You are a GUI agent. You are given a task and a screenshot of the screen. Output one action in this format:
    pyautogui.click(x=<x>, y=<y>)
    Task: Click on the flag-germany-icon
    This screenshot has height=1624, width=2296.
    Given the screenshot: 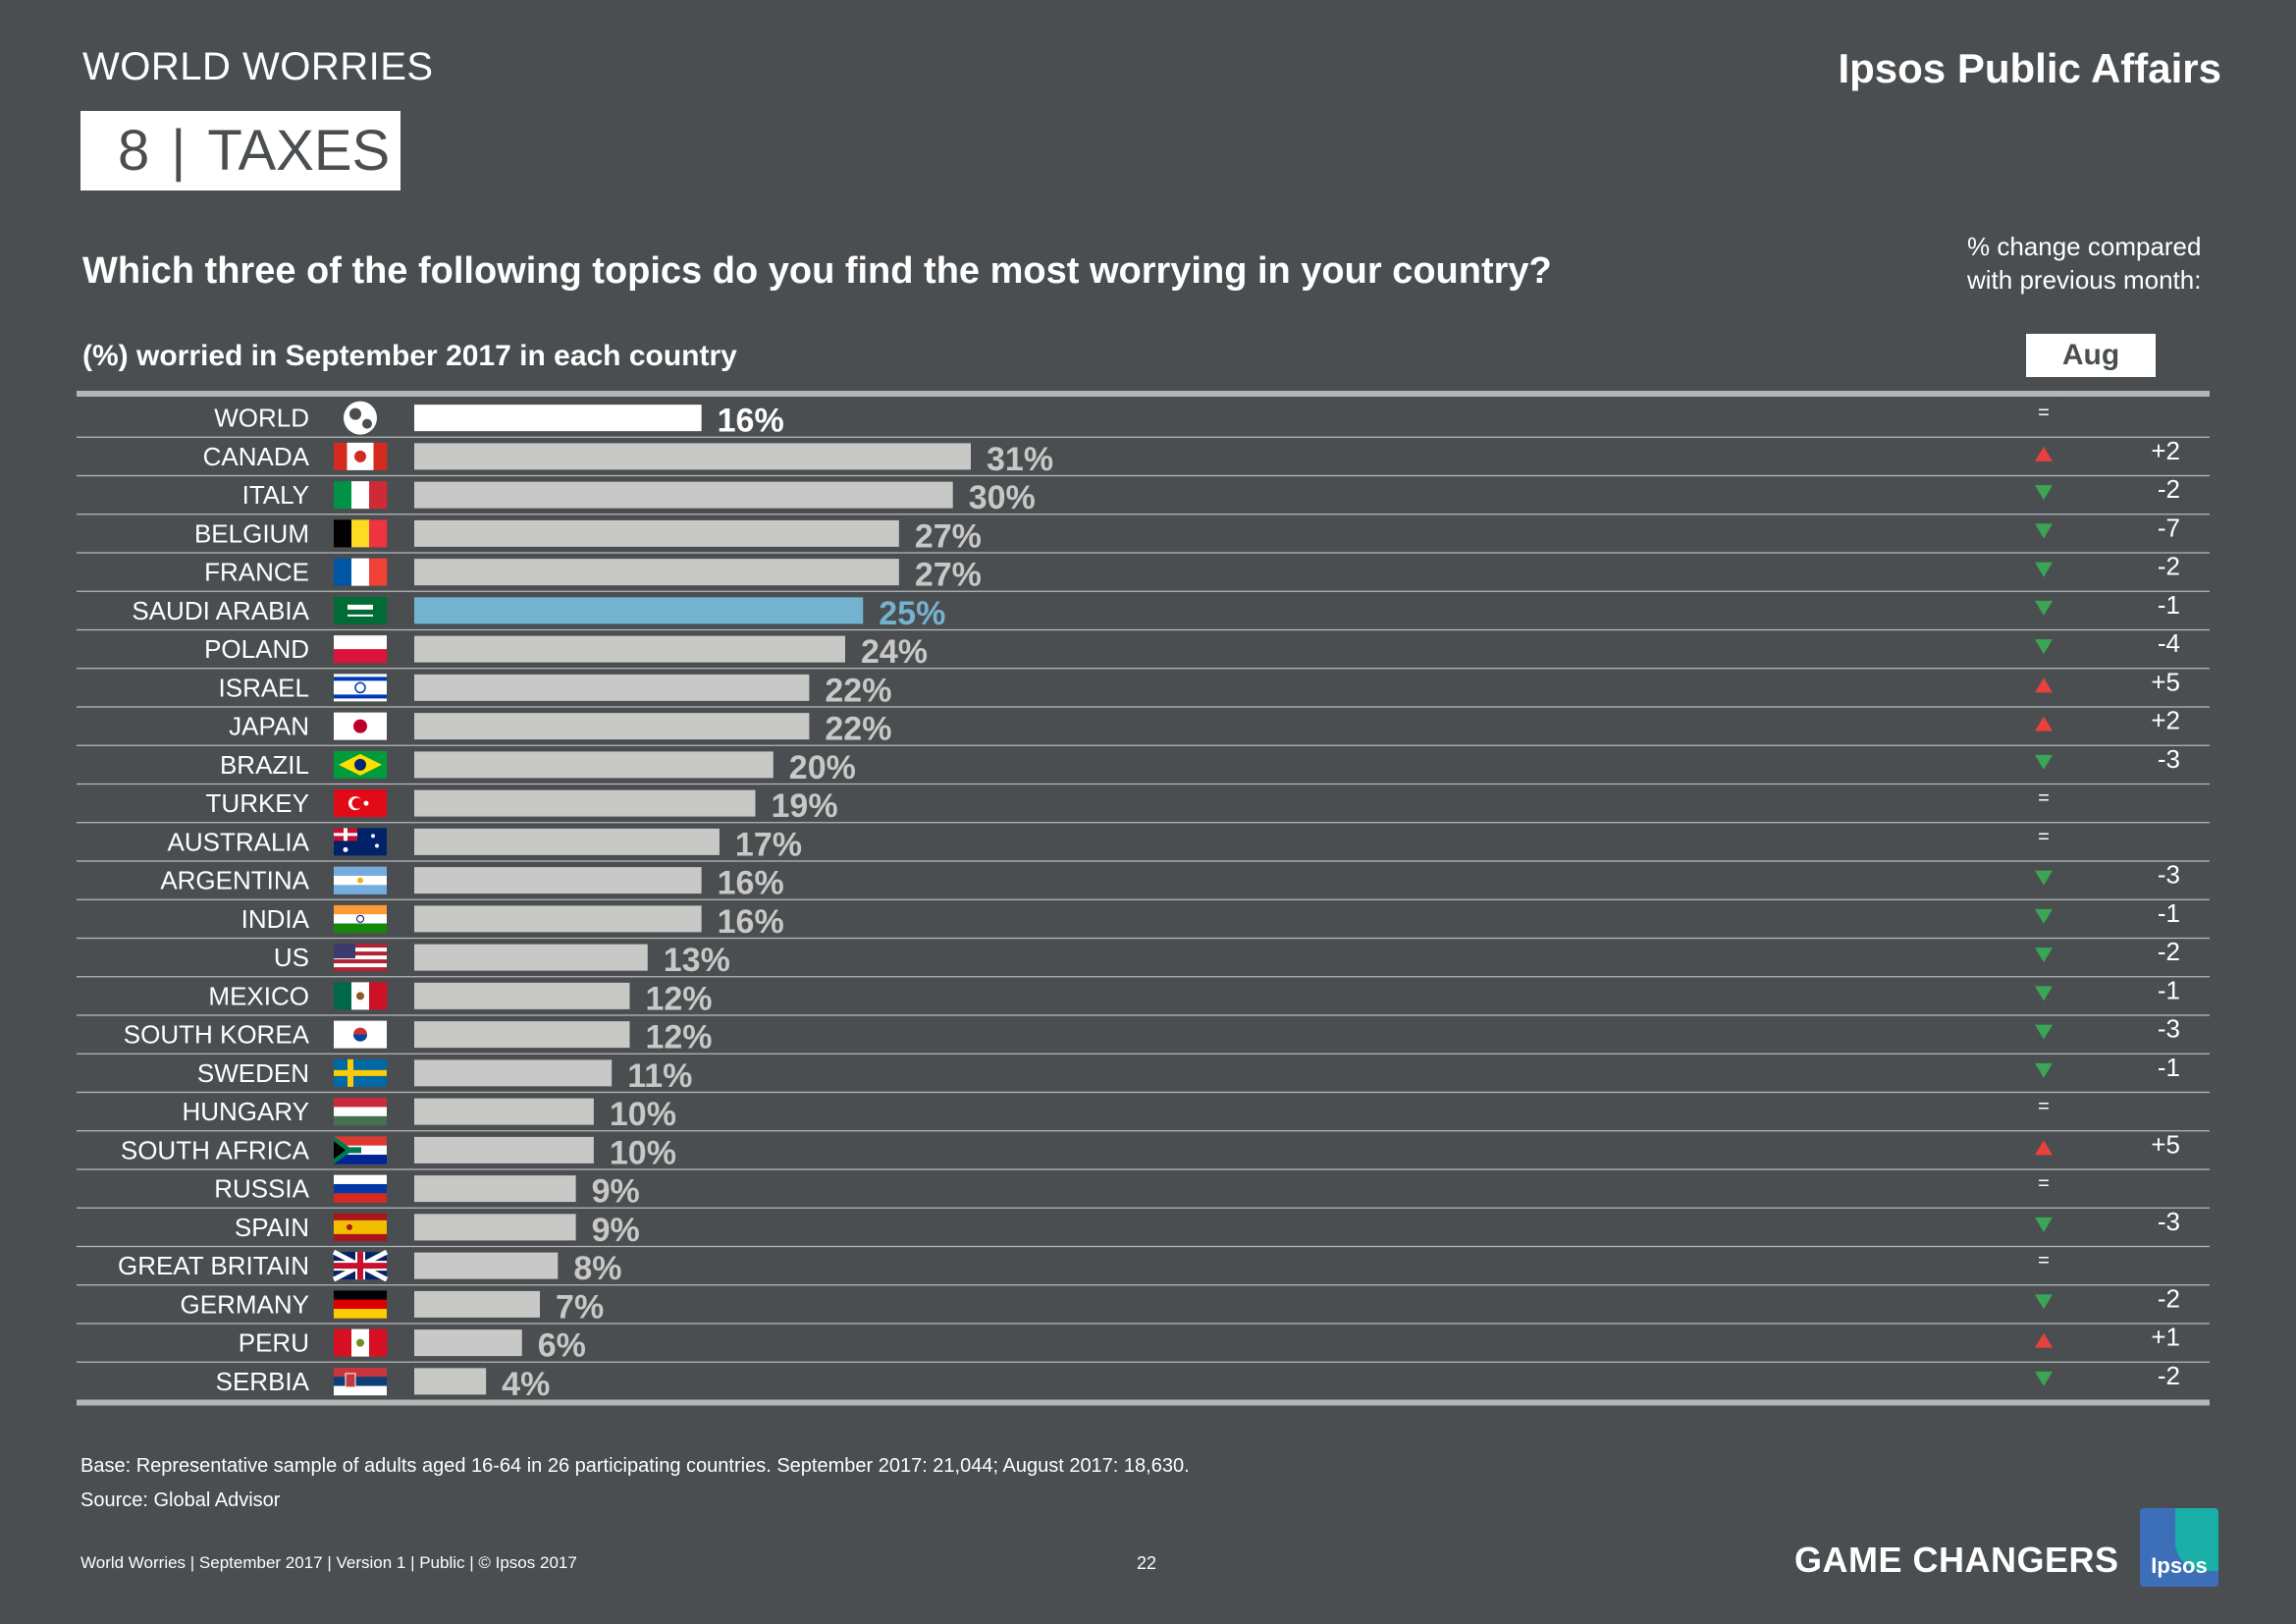 What is the action you would take?
    pyautogui.click(x=361, y=1304)
    